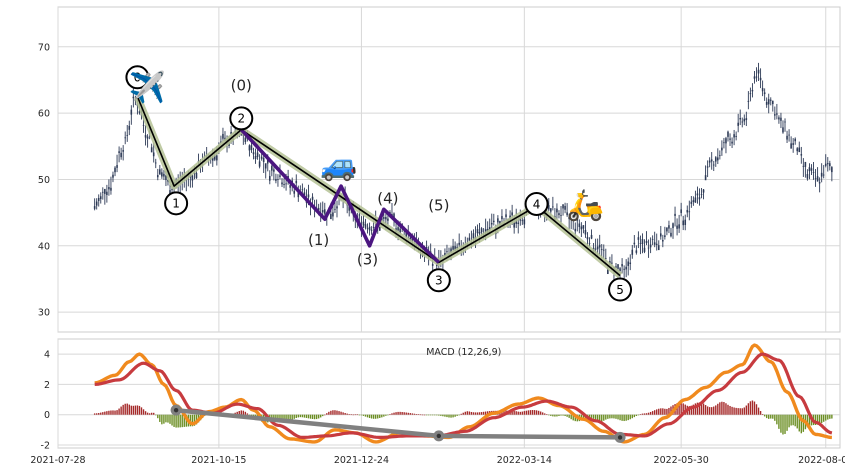 The width and height of the screenshot is (845, 471). I want to click on wave-marker-circle, so click(620, 289).